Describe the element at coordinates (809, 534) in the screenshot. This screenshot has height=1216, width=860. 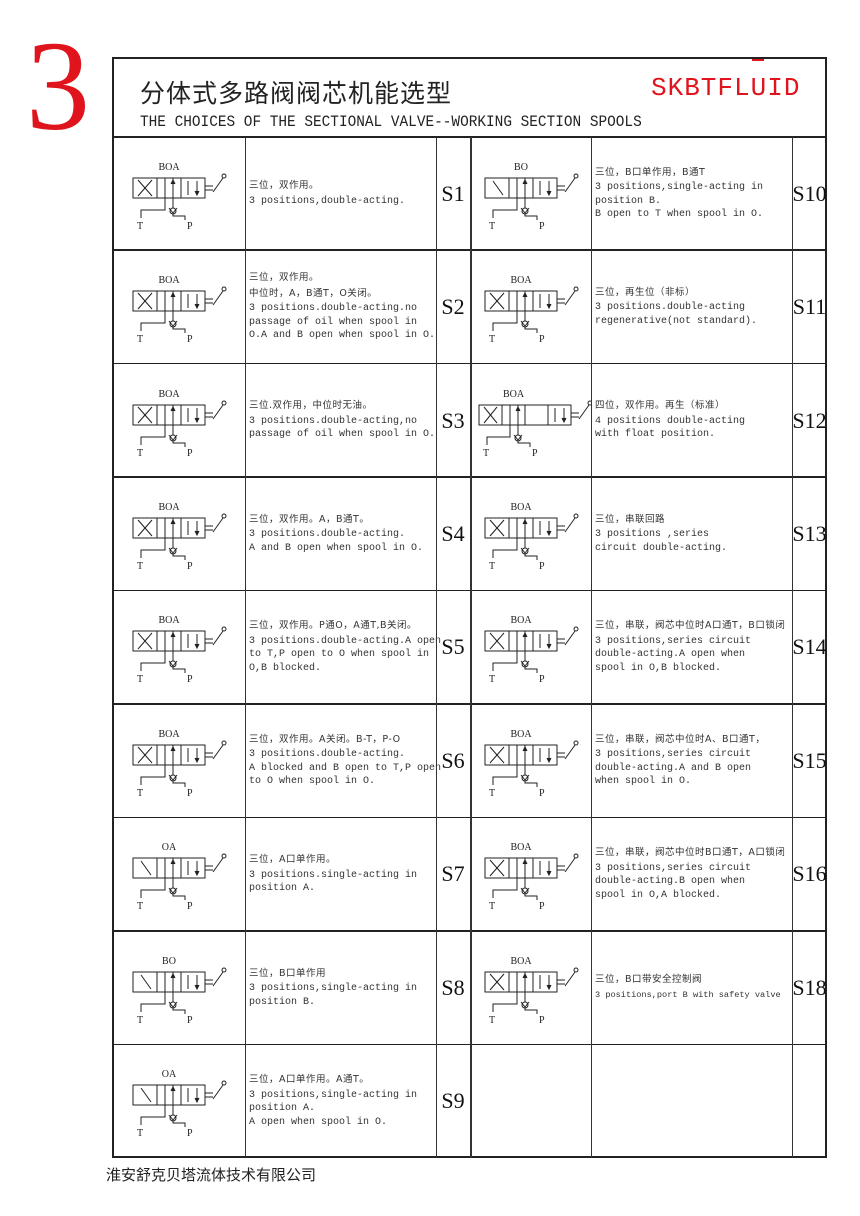
I see `spool-code: S13` at that location.